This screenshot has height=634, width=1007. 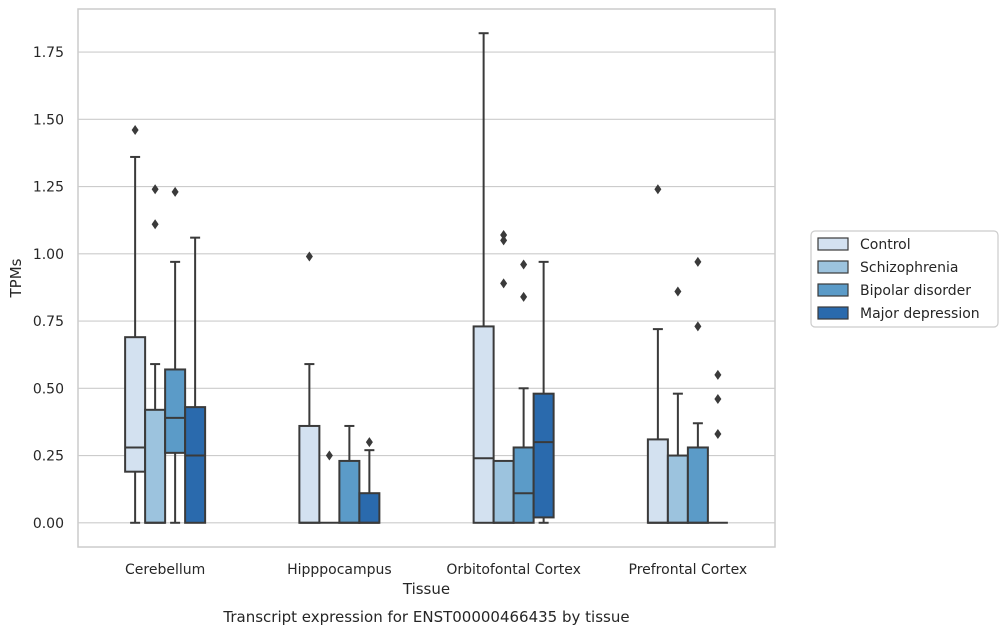 What do you see at coordinates (48, 457) in the screenshot?
I see `y-tick-label: 0.25` at bounding box center [48, 457].